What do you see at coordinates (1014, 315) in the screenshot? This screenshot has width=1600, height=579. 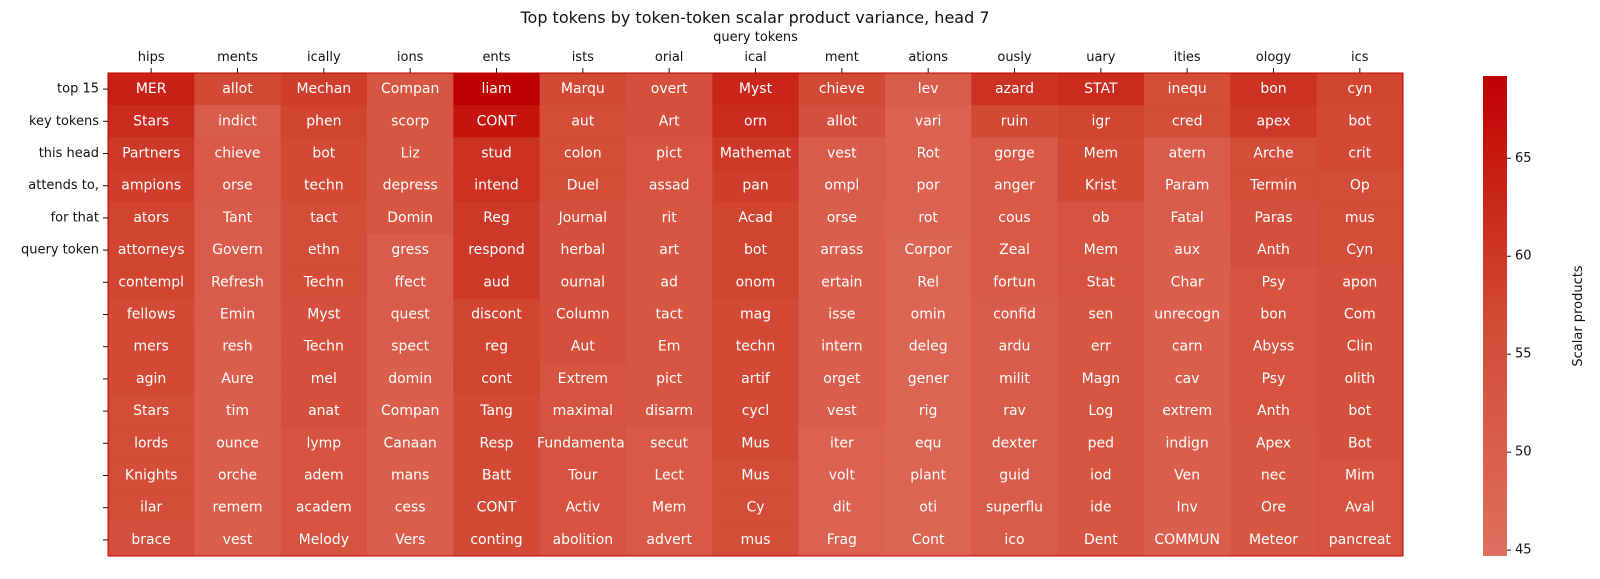 I see `cell-token: confid` at bounding box center [1014, 315].